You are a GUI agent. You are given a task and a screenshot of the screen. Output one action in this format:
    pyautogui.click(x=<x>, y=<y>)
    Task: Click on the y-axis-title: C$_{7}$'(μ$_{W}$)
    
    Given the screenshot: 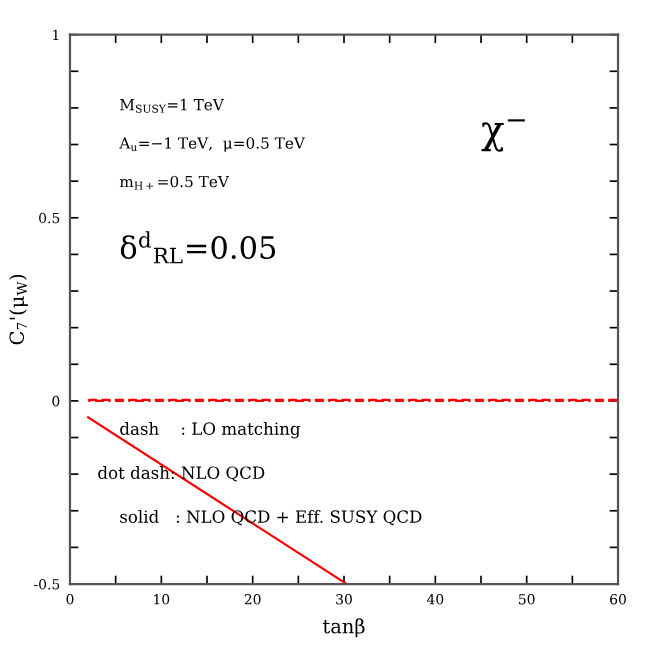 What is the action you would take?
    pyautogui.click(x=18, y=309)
    